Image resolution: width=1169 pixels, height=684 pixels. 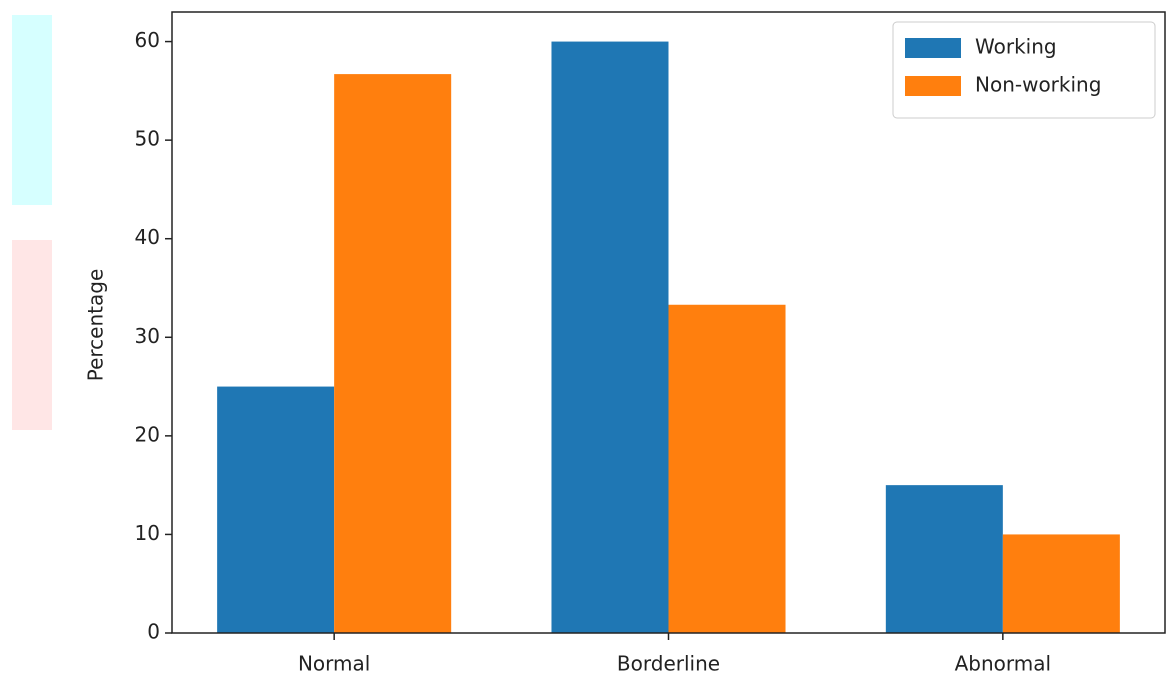 I want to click on x-tick-label: Abnormal, so click(x=1003, y=664).